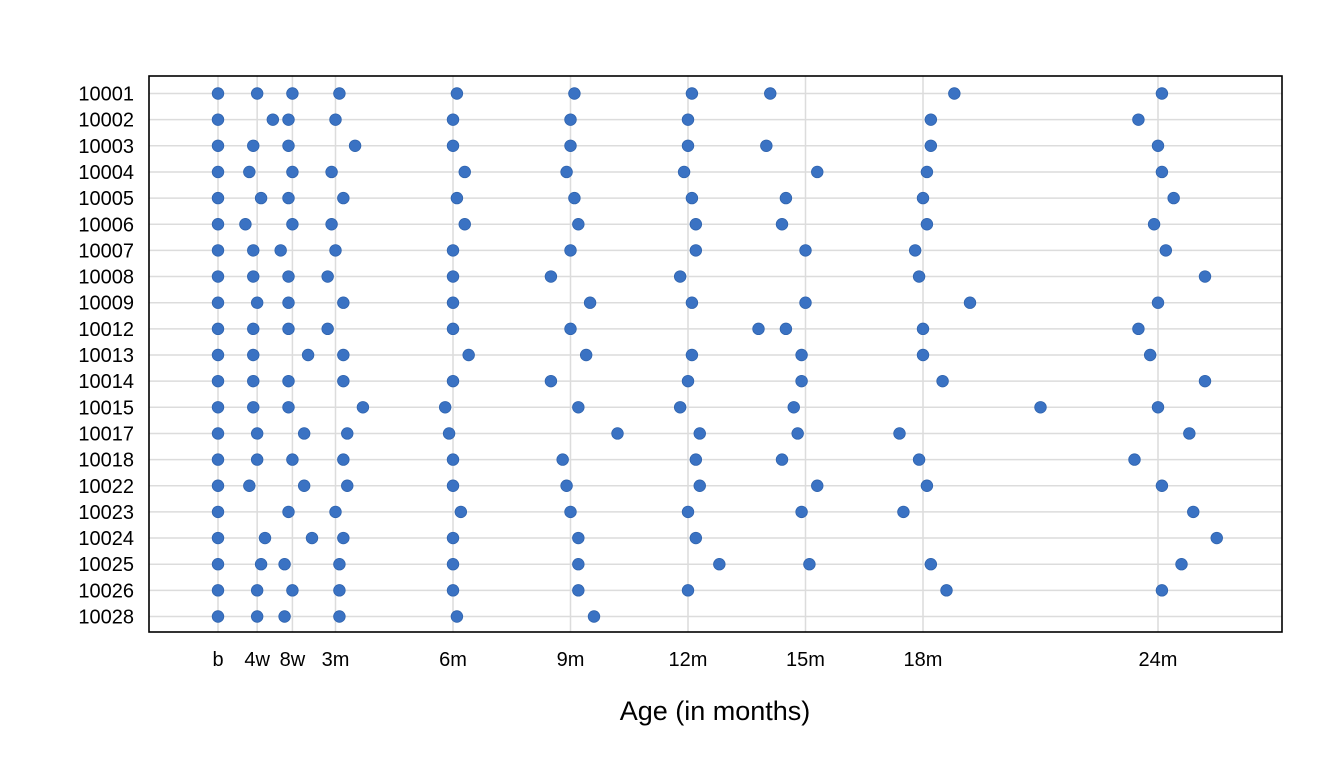 This screenshot has height=768, width=1344. Describe the element at coordinates (106, 199) in the screenshot. I see `y-tick-label: 10005` at that location.